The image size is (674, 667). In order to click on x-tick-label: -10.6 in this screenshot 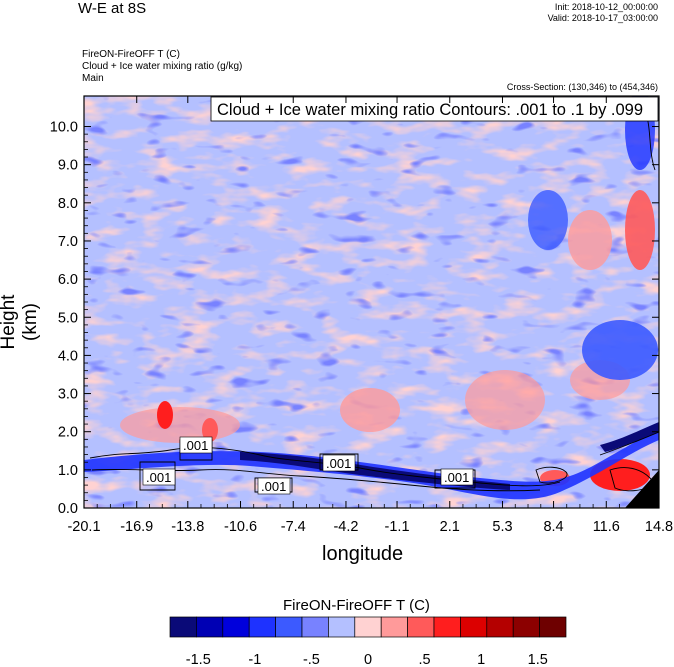, I will do `click(240, 527)`.